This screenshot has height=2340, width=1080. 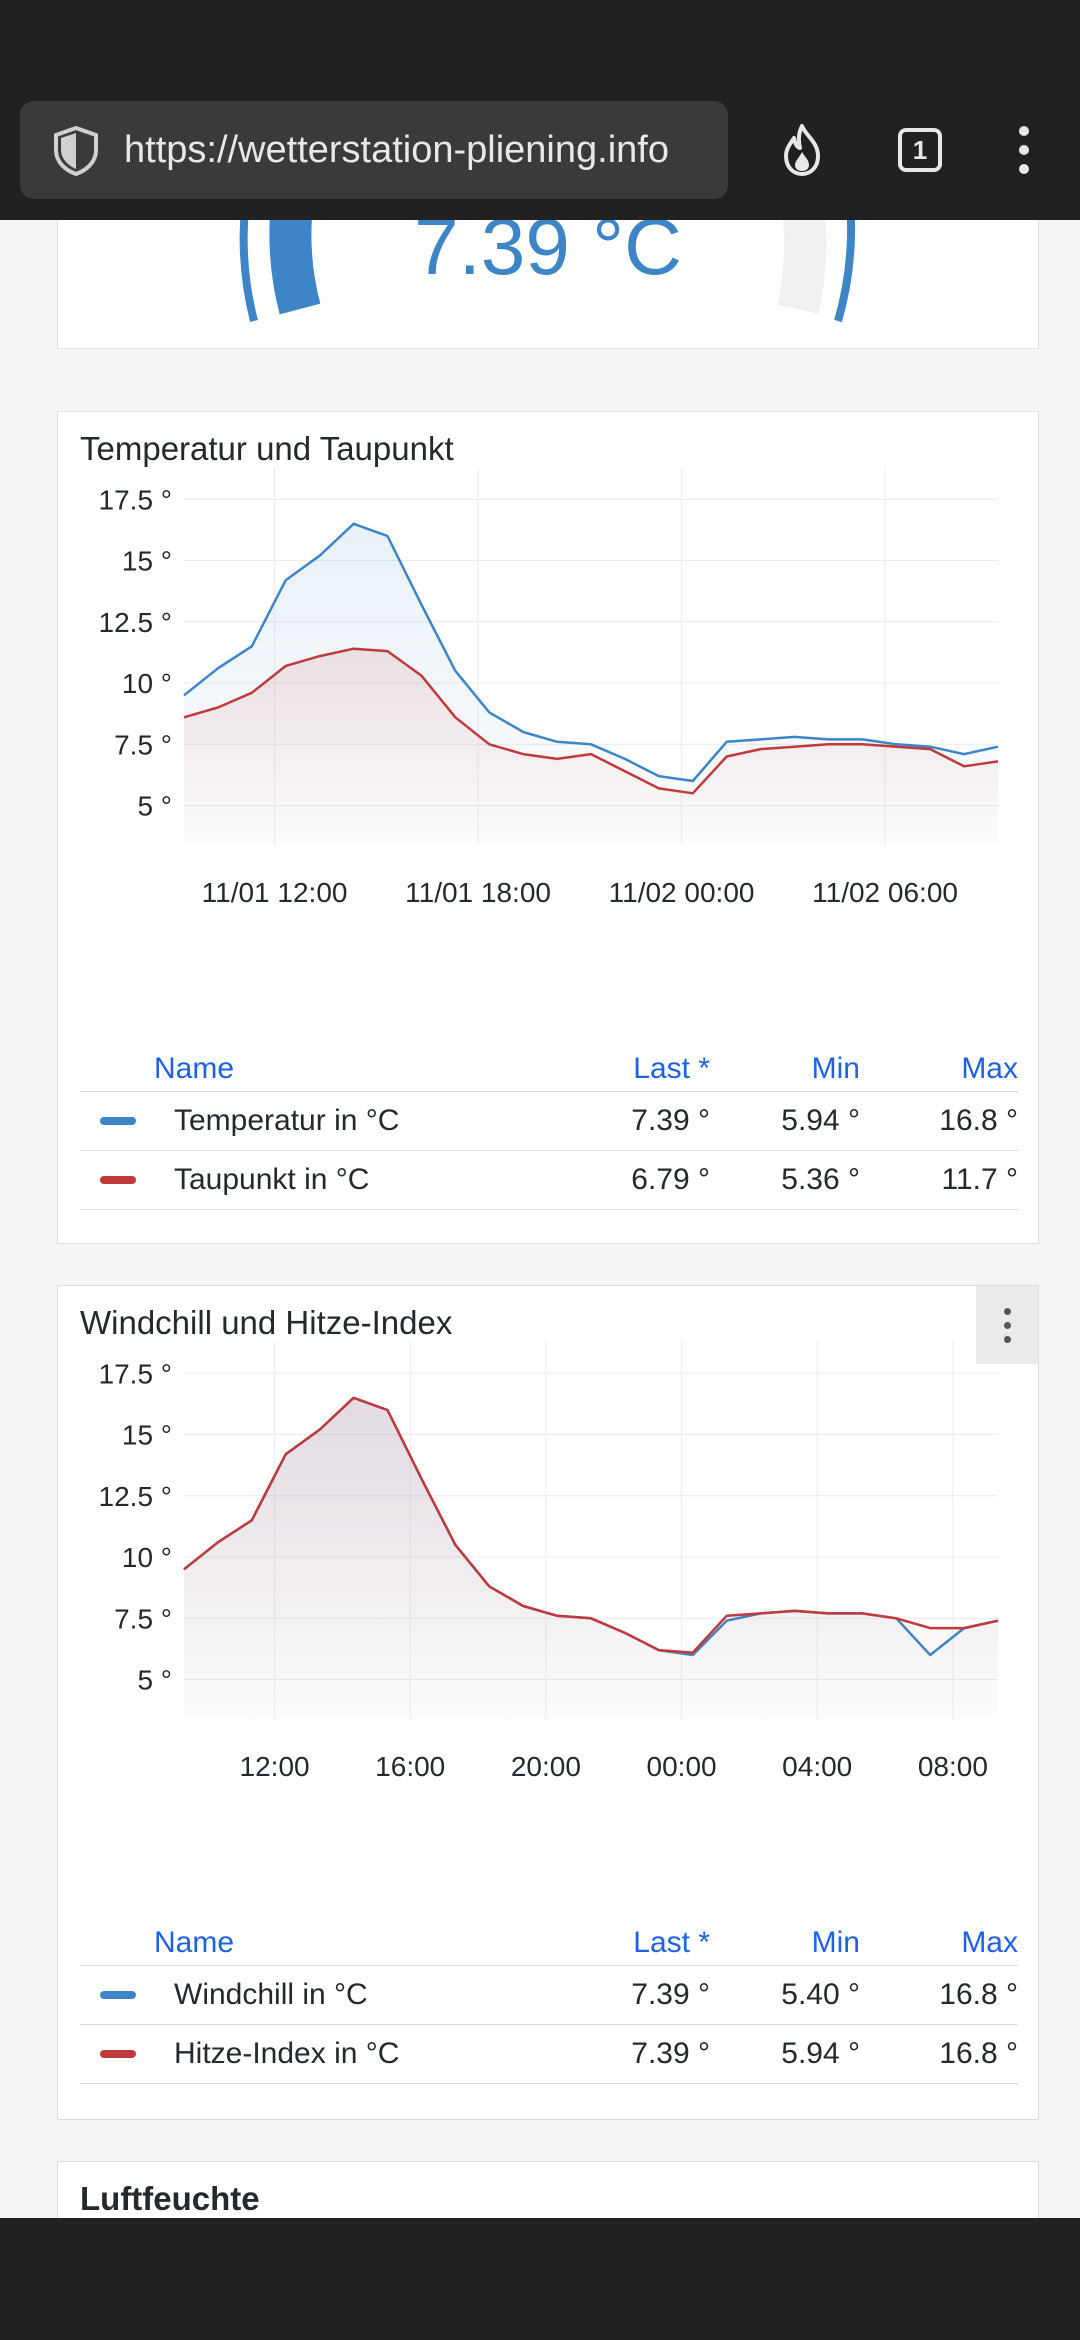 I want to click on x-tick-label: 04:00, so click(x=817, y=1766).